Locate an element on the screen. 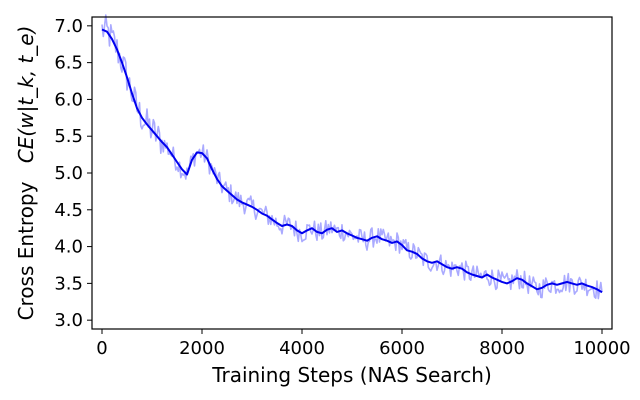 This screenshot has width=640, height=400. y-axis-ticks: 3.0 3.5 4.0 4.5 5.0 5.5 6.0 6.5 7.0 is located at coordinates (73, 173).